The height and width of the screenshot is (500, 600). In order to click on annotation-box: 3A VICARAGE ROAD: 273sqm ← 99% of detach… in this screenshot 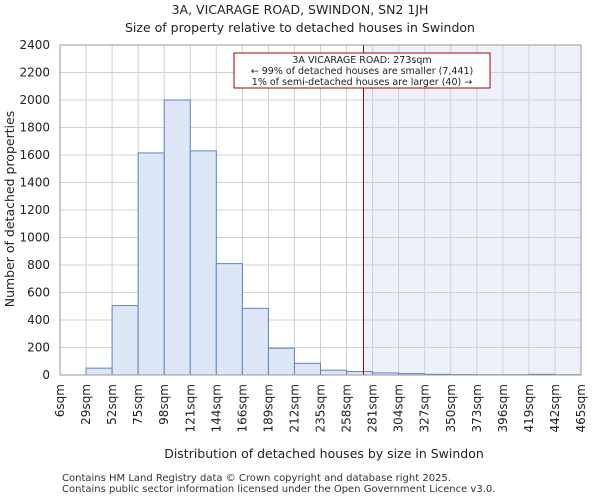, I will do `click(362, 70)`.